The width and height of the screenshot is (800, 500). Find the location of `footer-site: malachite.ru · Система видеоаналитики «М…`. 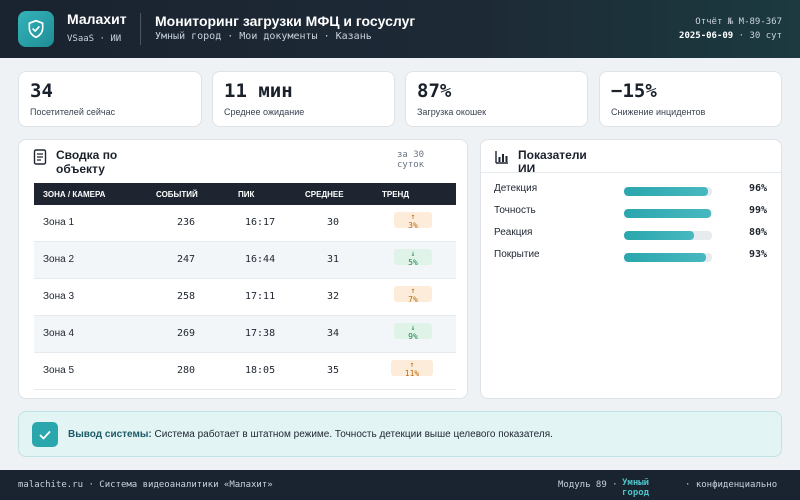

footer-site: malachite.ru · Система видеоаналитики «М… is located at coordinates (145, 485).